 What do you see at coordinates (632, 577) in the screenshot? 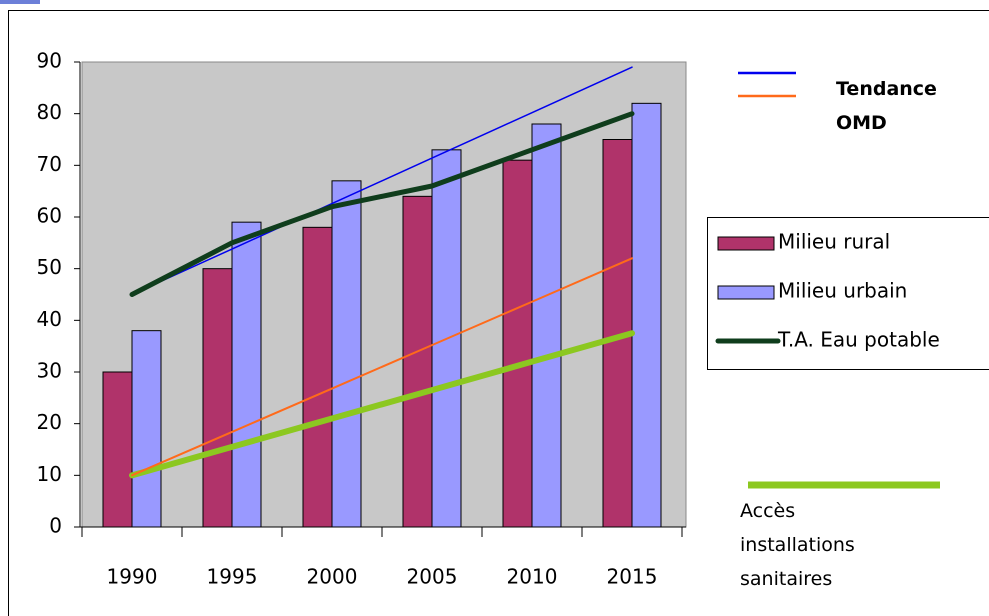
I see `x-tick-label: 2015` at bounding box center [632, 577].